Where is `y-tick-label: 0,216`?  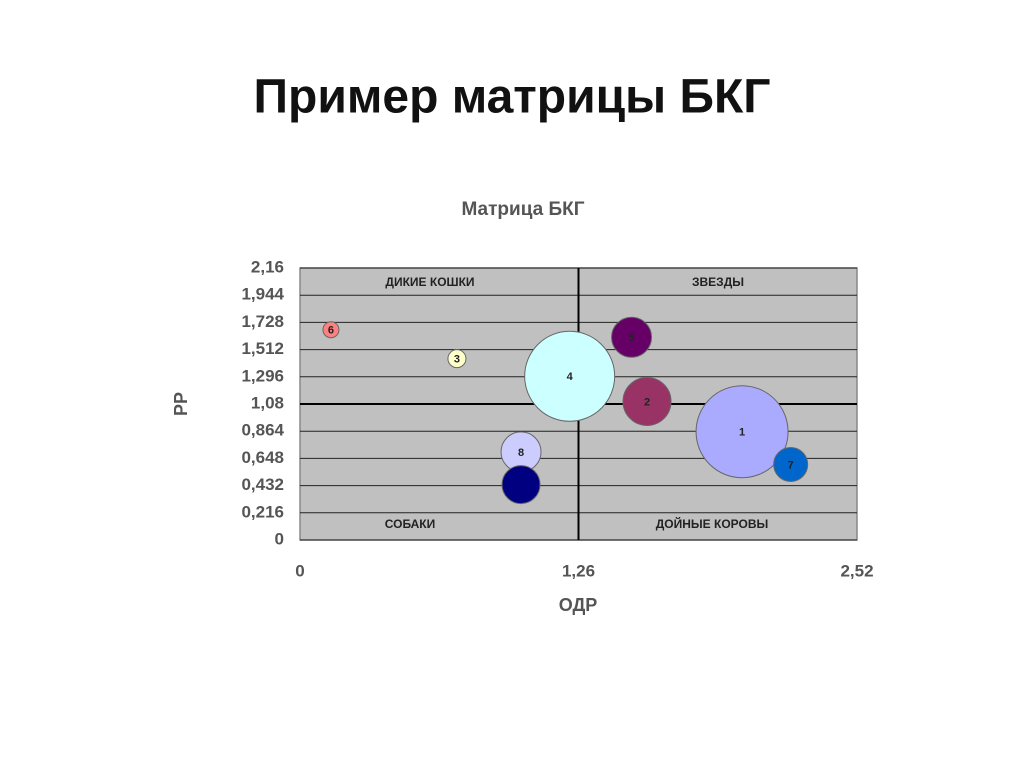 y-tick-label: 0,216 is located at coordinates (262, 511).